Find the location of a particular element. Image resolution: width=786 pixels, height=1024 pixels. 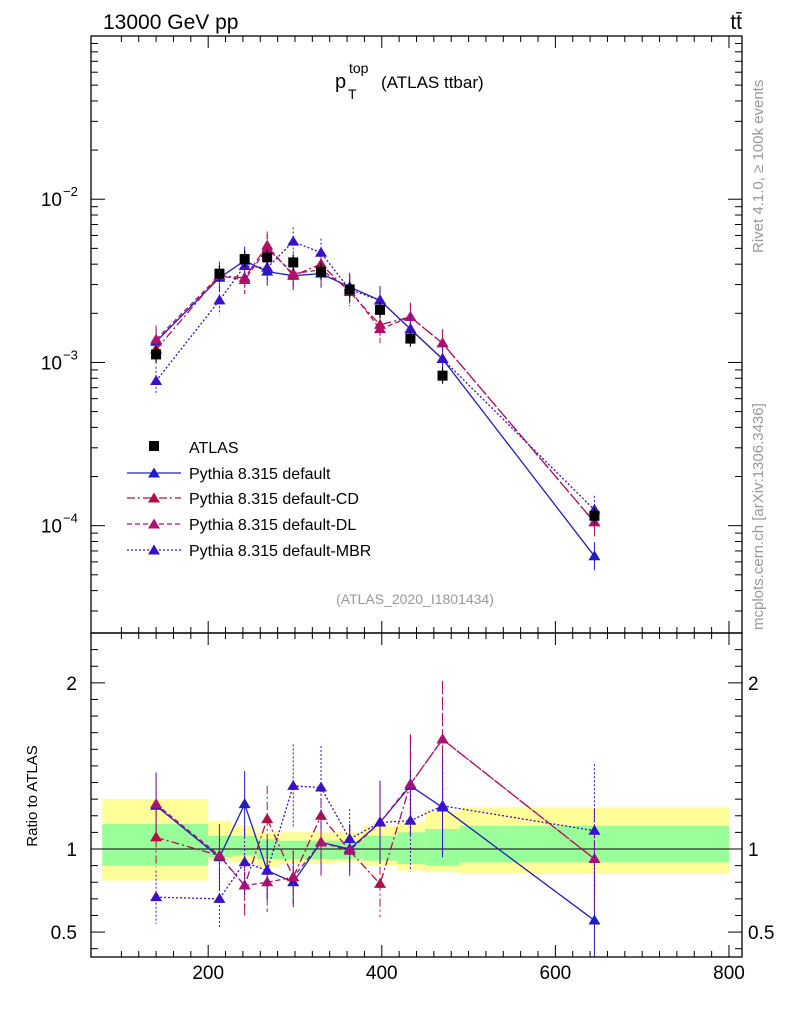

x-tick-label: 200 is located at coordinates (208, 973).